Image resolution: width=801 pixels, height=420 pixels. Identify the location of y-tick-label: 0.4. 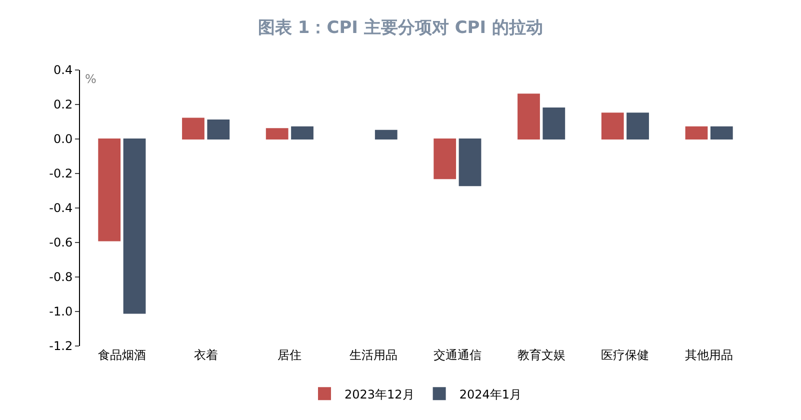
(63, 70).